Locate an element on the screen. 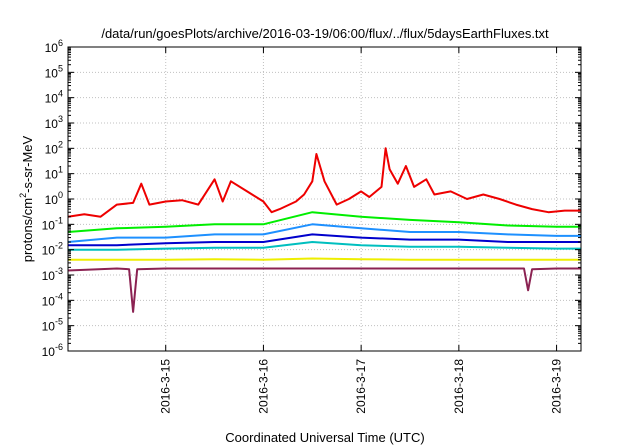 Image resolution: width=640 pixels, height=448 pixels. x-tick-label: 2016-3-18 is located at coordinates (459, 386).